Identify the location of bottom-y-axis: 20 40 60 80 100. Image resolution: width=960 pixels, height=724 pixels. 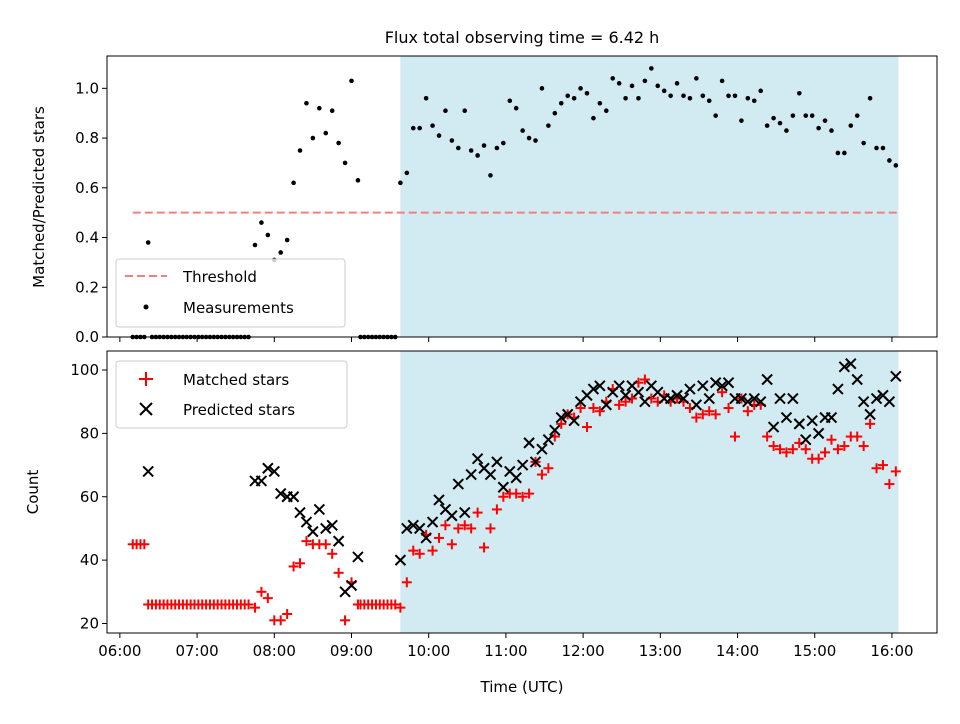
(88, 496).